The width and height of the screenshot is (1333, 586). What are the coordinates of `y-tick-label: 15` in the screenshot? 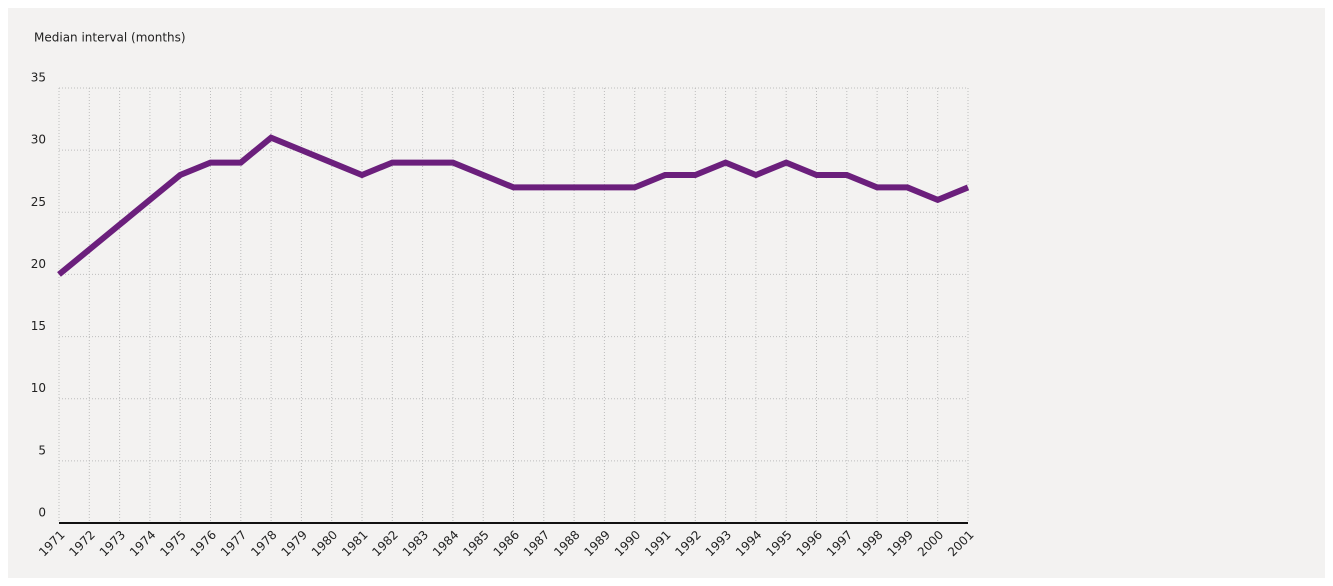 It's located at (38, 326).